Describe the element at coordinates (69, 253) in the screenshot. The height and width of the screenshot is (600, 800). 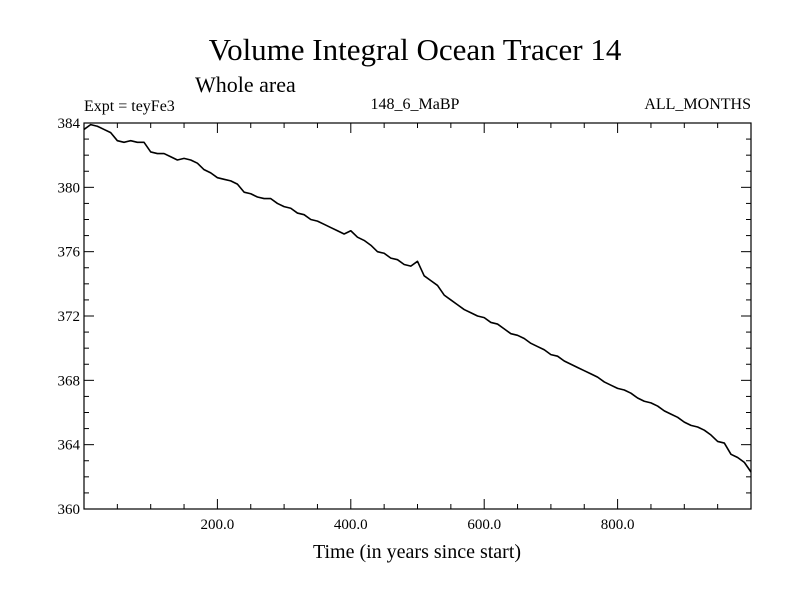
I see `y-tick-label: 376` at that location.